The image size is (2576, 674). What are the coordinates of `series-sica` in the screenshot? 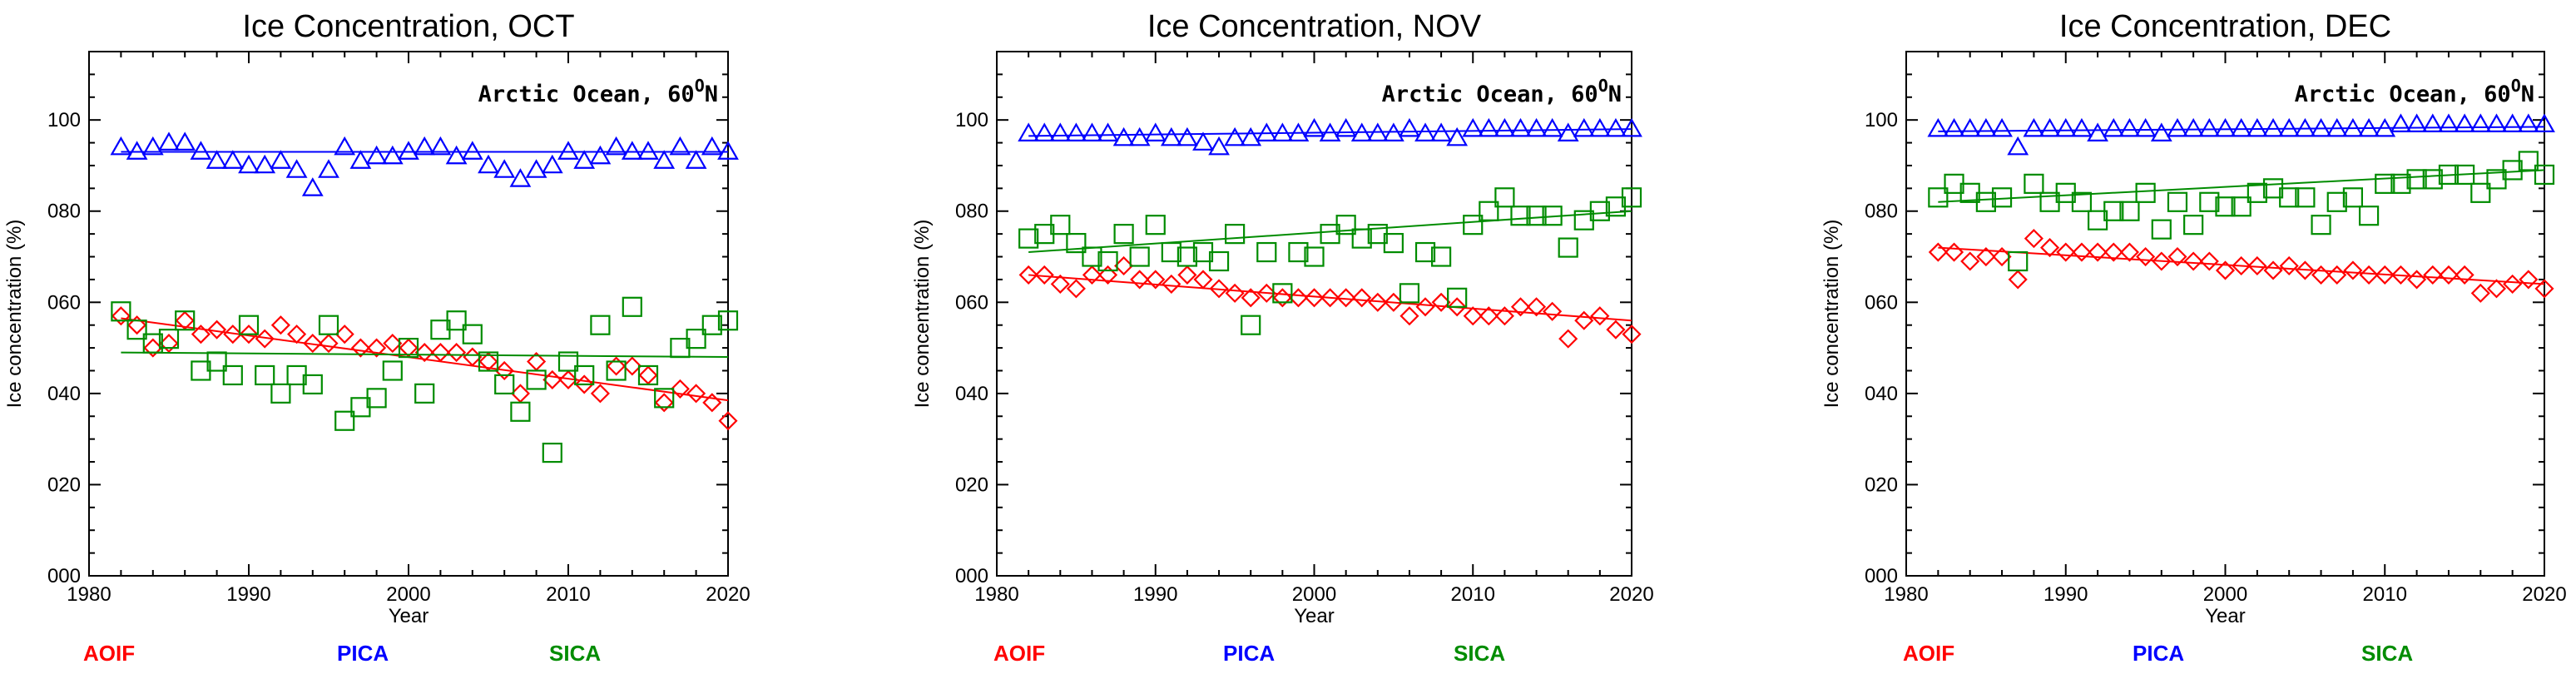 It's located at (2242, 212).